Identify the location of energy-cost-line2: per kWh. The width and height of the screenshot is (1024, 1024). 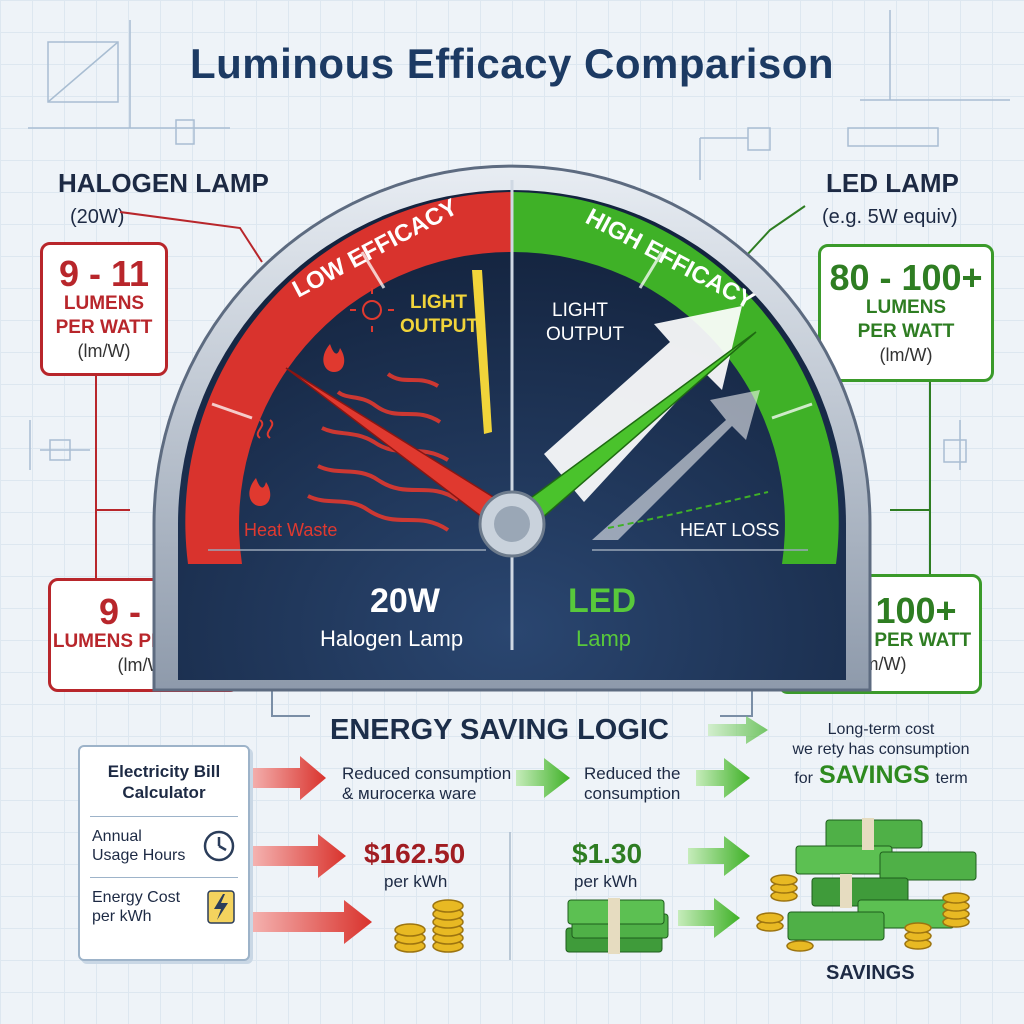
(122, 917).